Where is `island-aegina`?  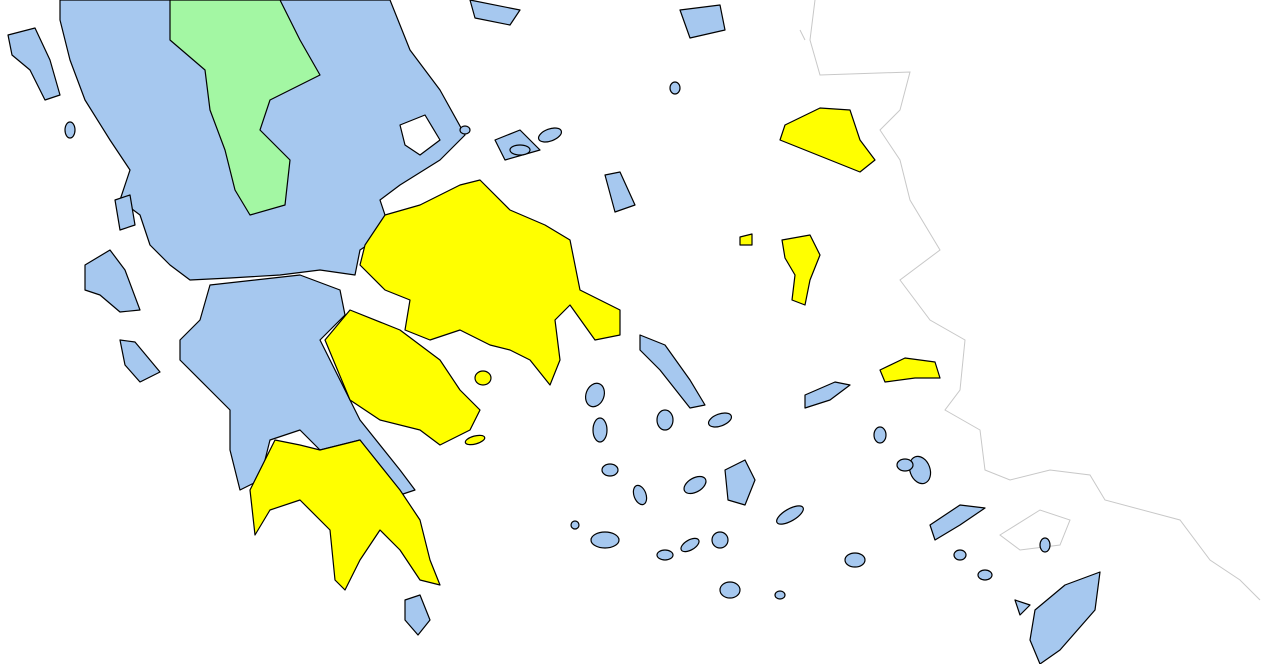 island-aegina is located at coordinates (483, 378).